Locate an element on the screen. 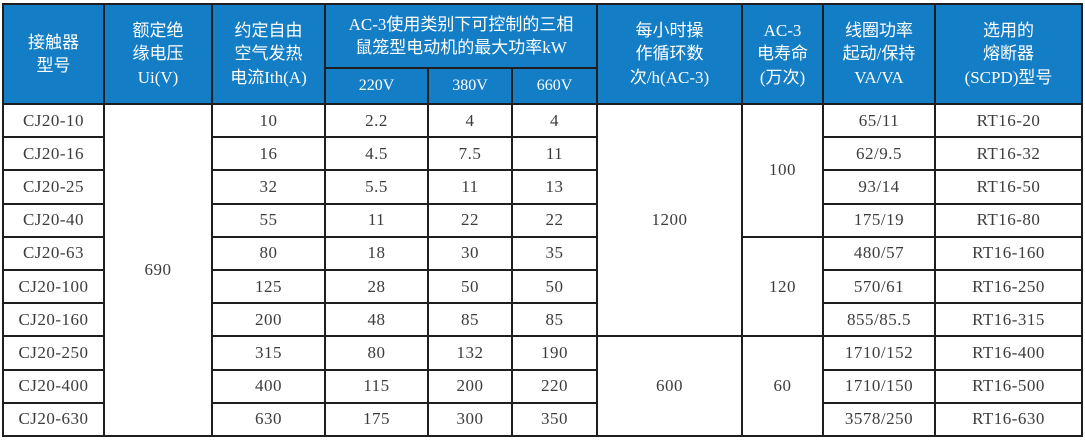  cell-kw-380v: 50 is located at coordinates (470, 286).